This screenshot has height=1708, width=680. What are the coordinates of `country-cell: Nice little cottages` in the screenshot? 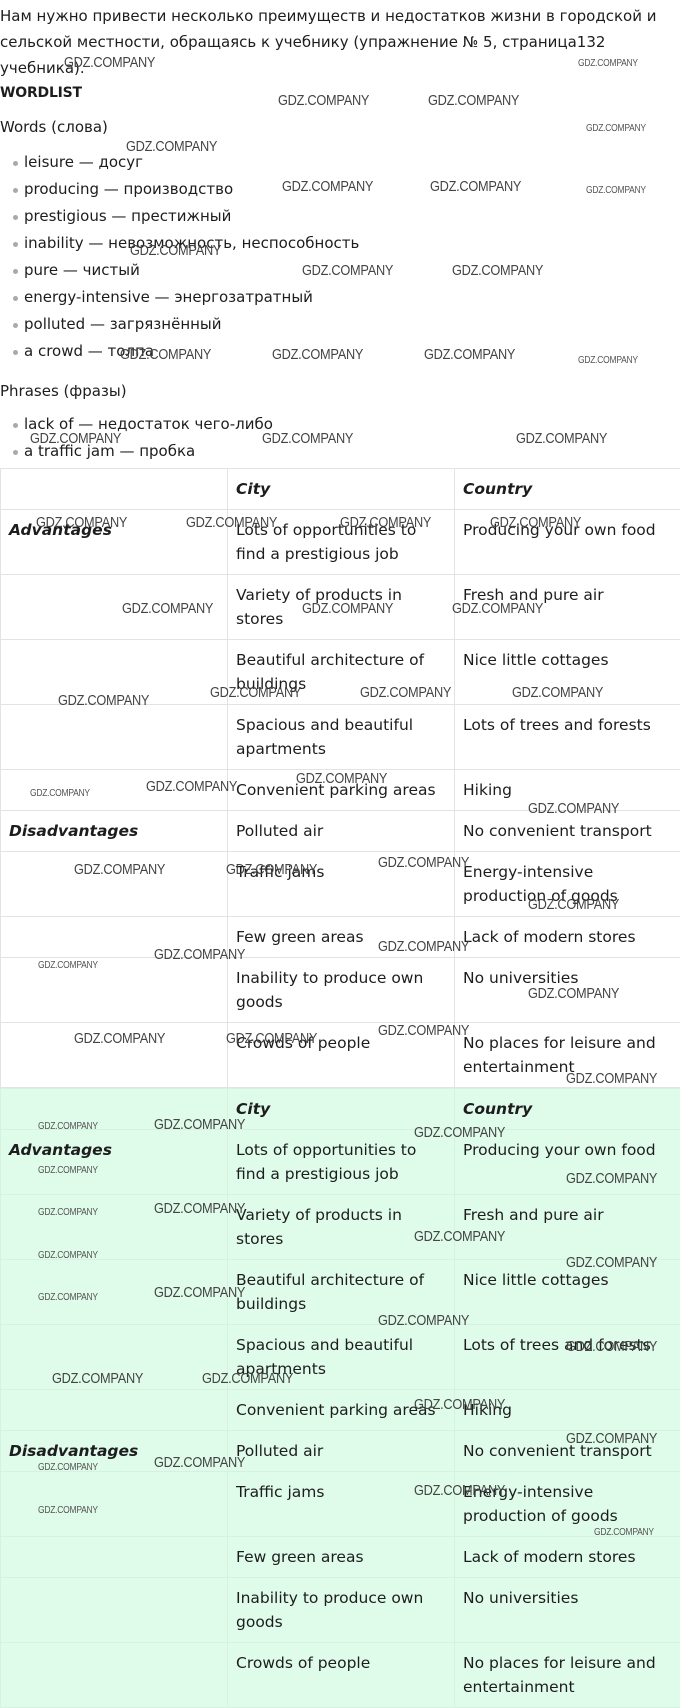 It's located at (567, 1292).